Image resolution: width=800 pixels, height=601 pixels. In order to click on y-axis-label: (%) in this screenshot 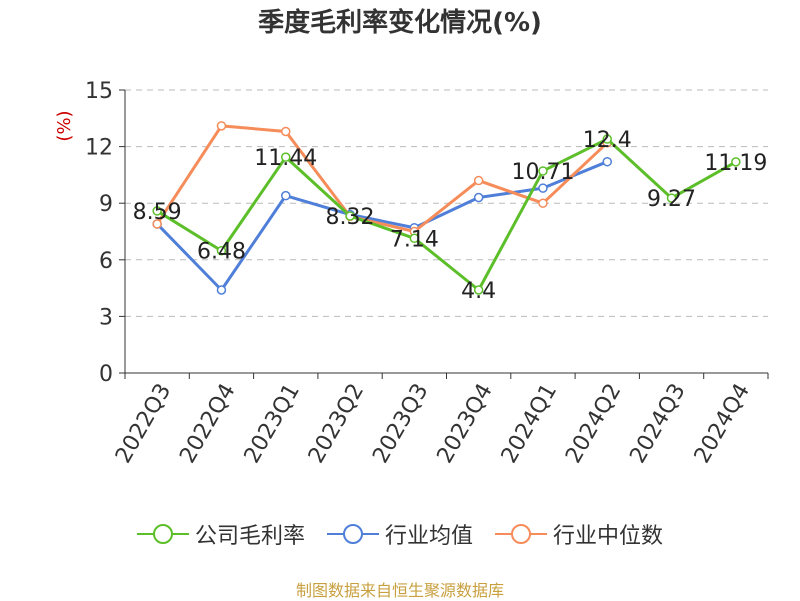, I will do `click(64, 125)`.